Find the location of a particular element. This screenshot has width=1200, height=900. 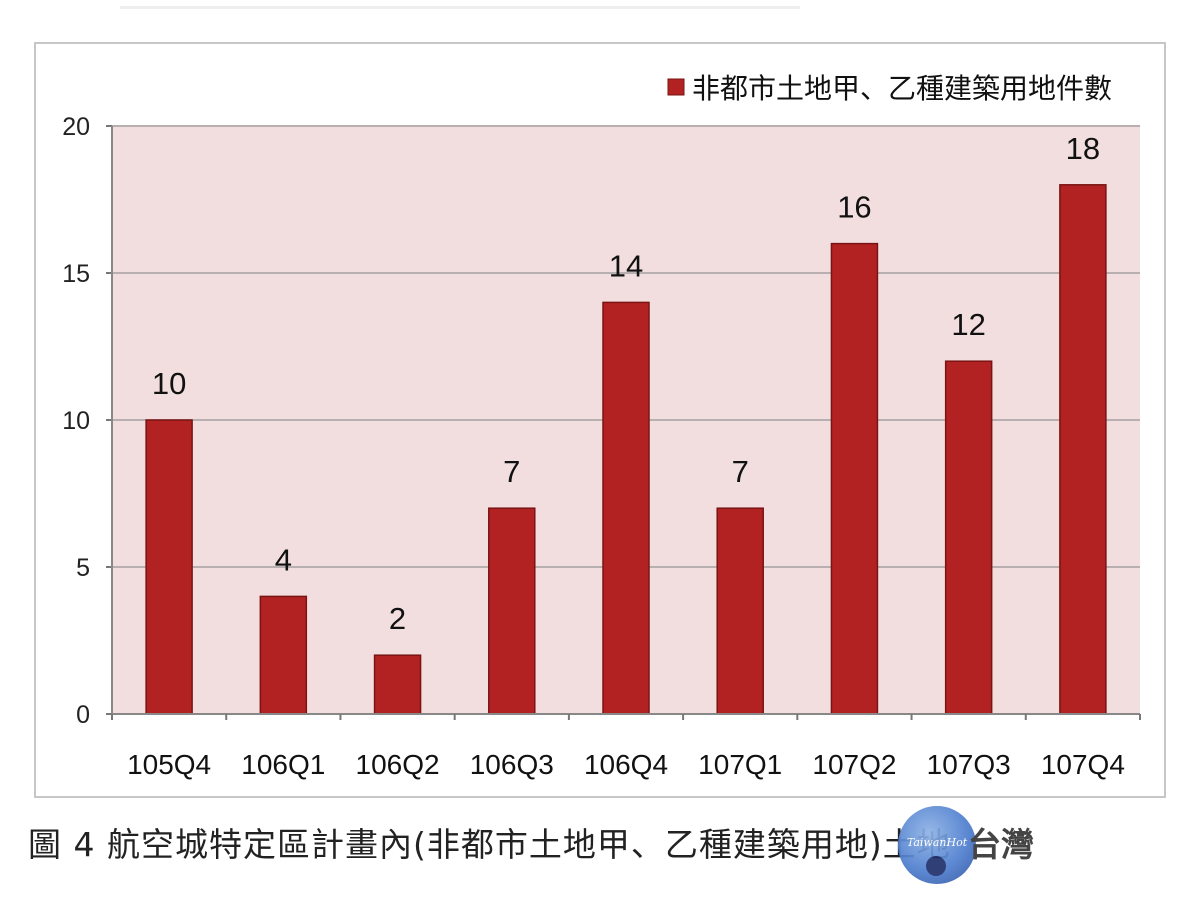

cropped-header-strip is located at coordinates (600, 7).